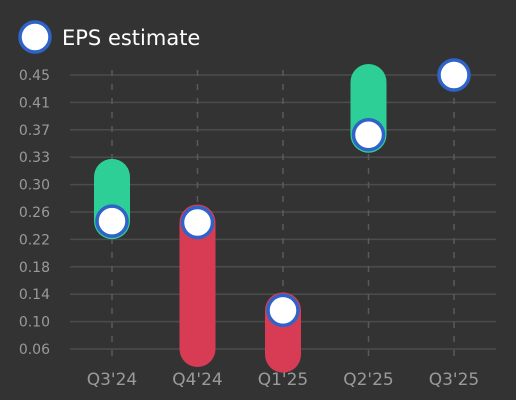 The height and width of the screenshot is (400, 516). What do you see at coordinates (34, 131) in the screenshot?
I see `y-tick-label: 0.37` at bounding box center [34, 131].